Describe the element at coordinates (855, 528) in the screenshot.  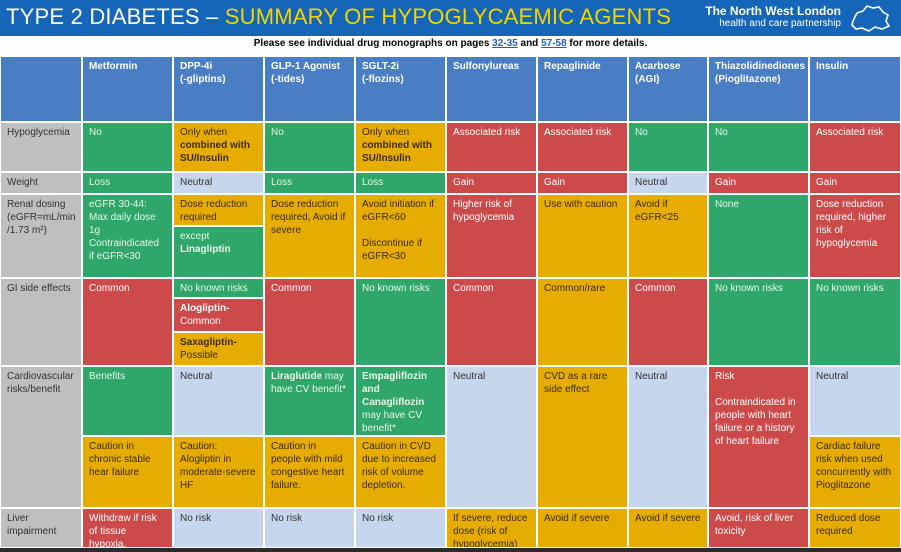
I see `cell-liver-insulin: Reduced dose required` at that location.